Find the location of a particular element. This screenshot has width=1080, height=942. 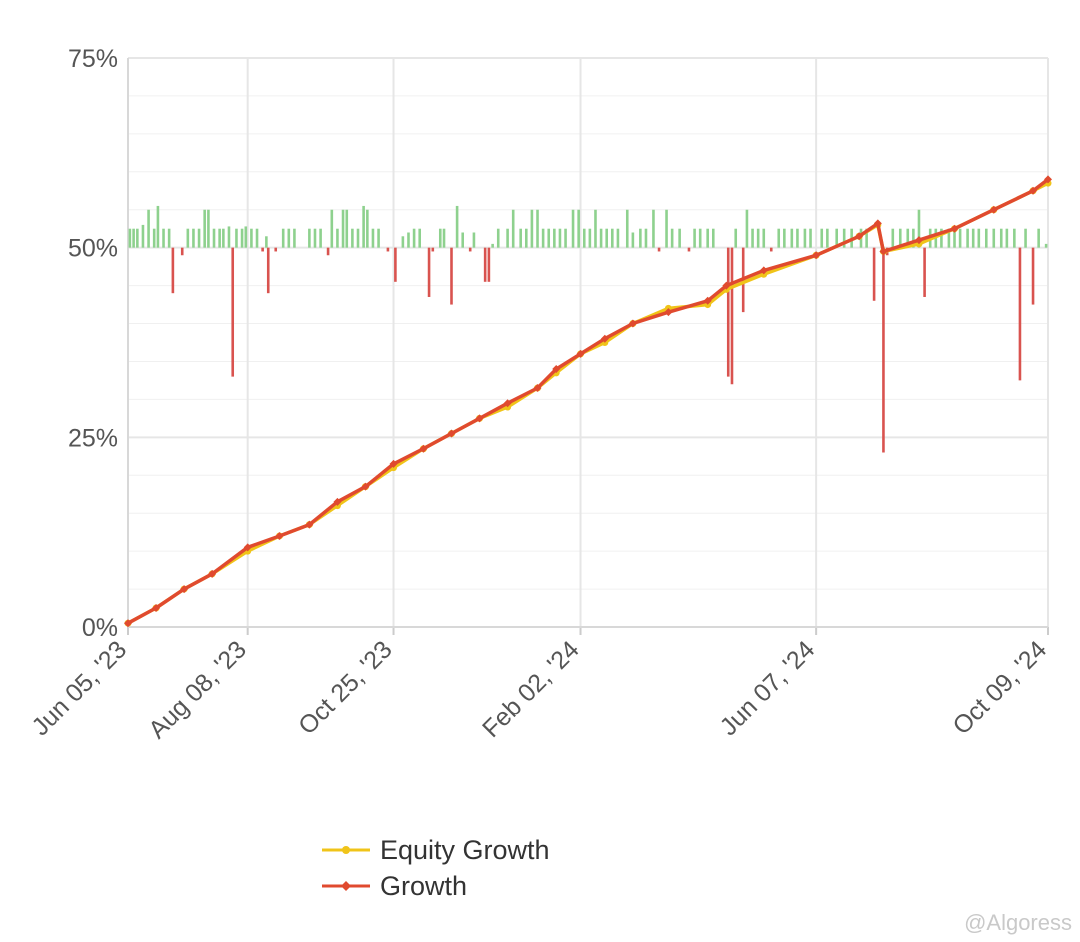

x-tick-label: Feb 02, '24 is located at coordinates (531, 689).